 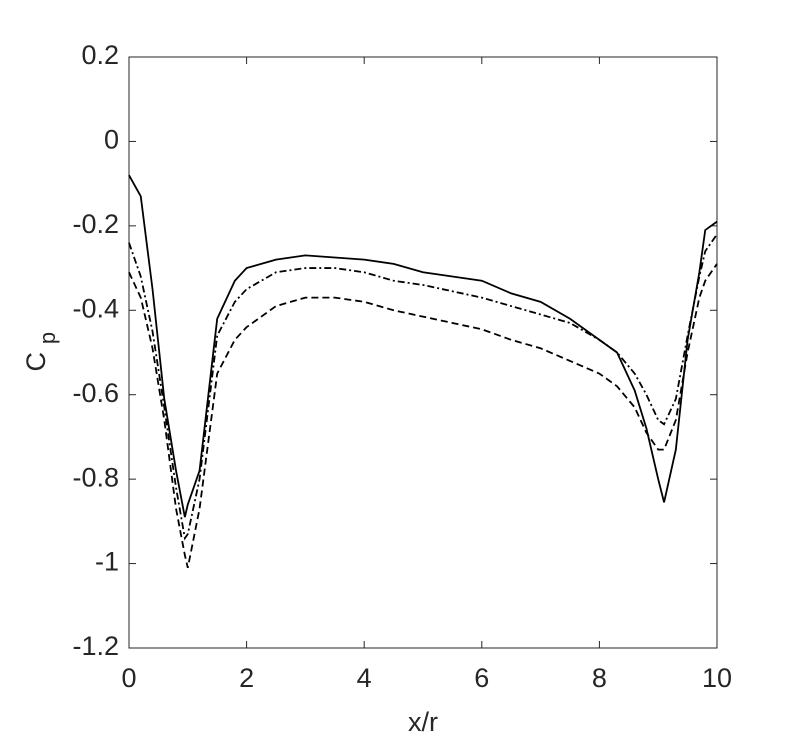 What do you see at coordinates (95, 477) in the screenshot?
I see `y-tick-label: -0.8` at bounding box center [95, 477].